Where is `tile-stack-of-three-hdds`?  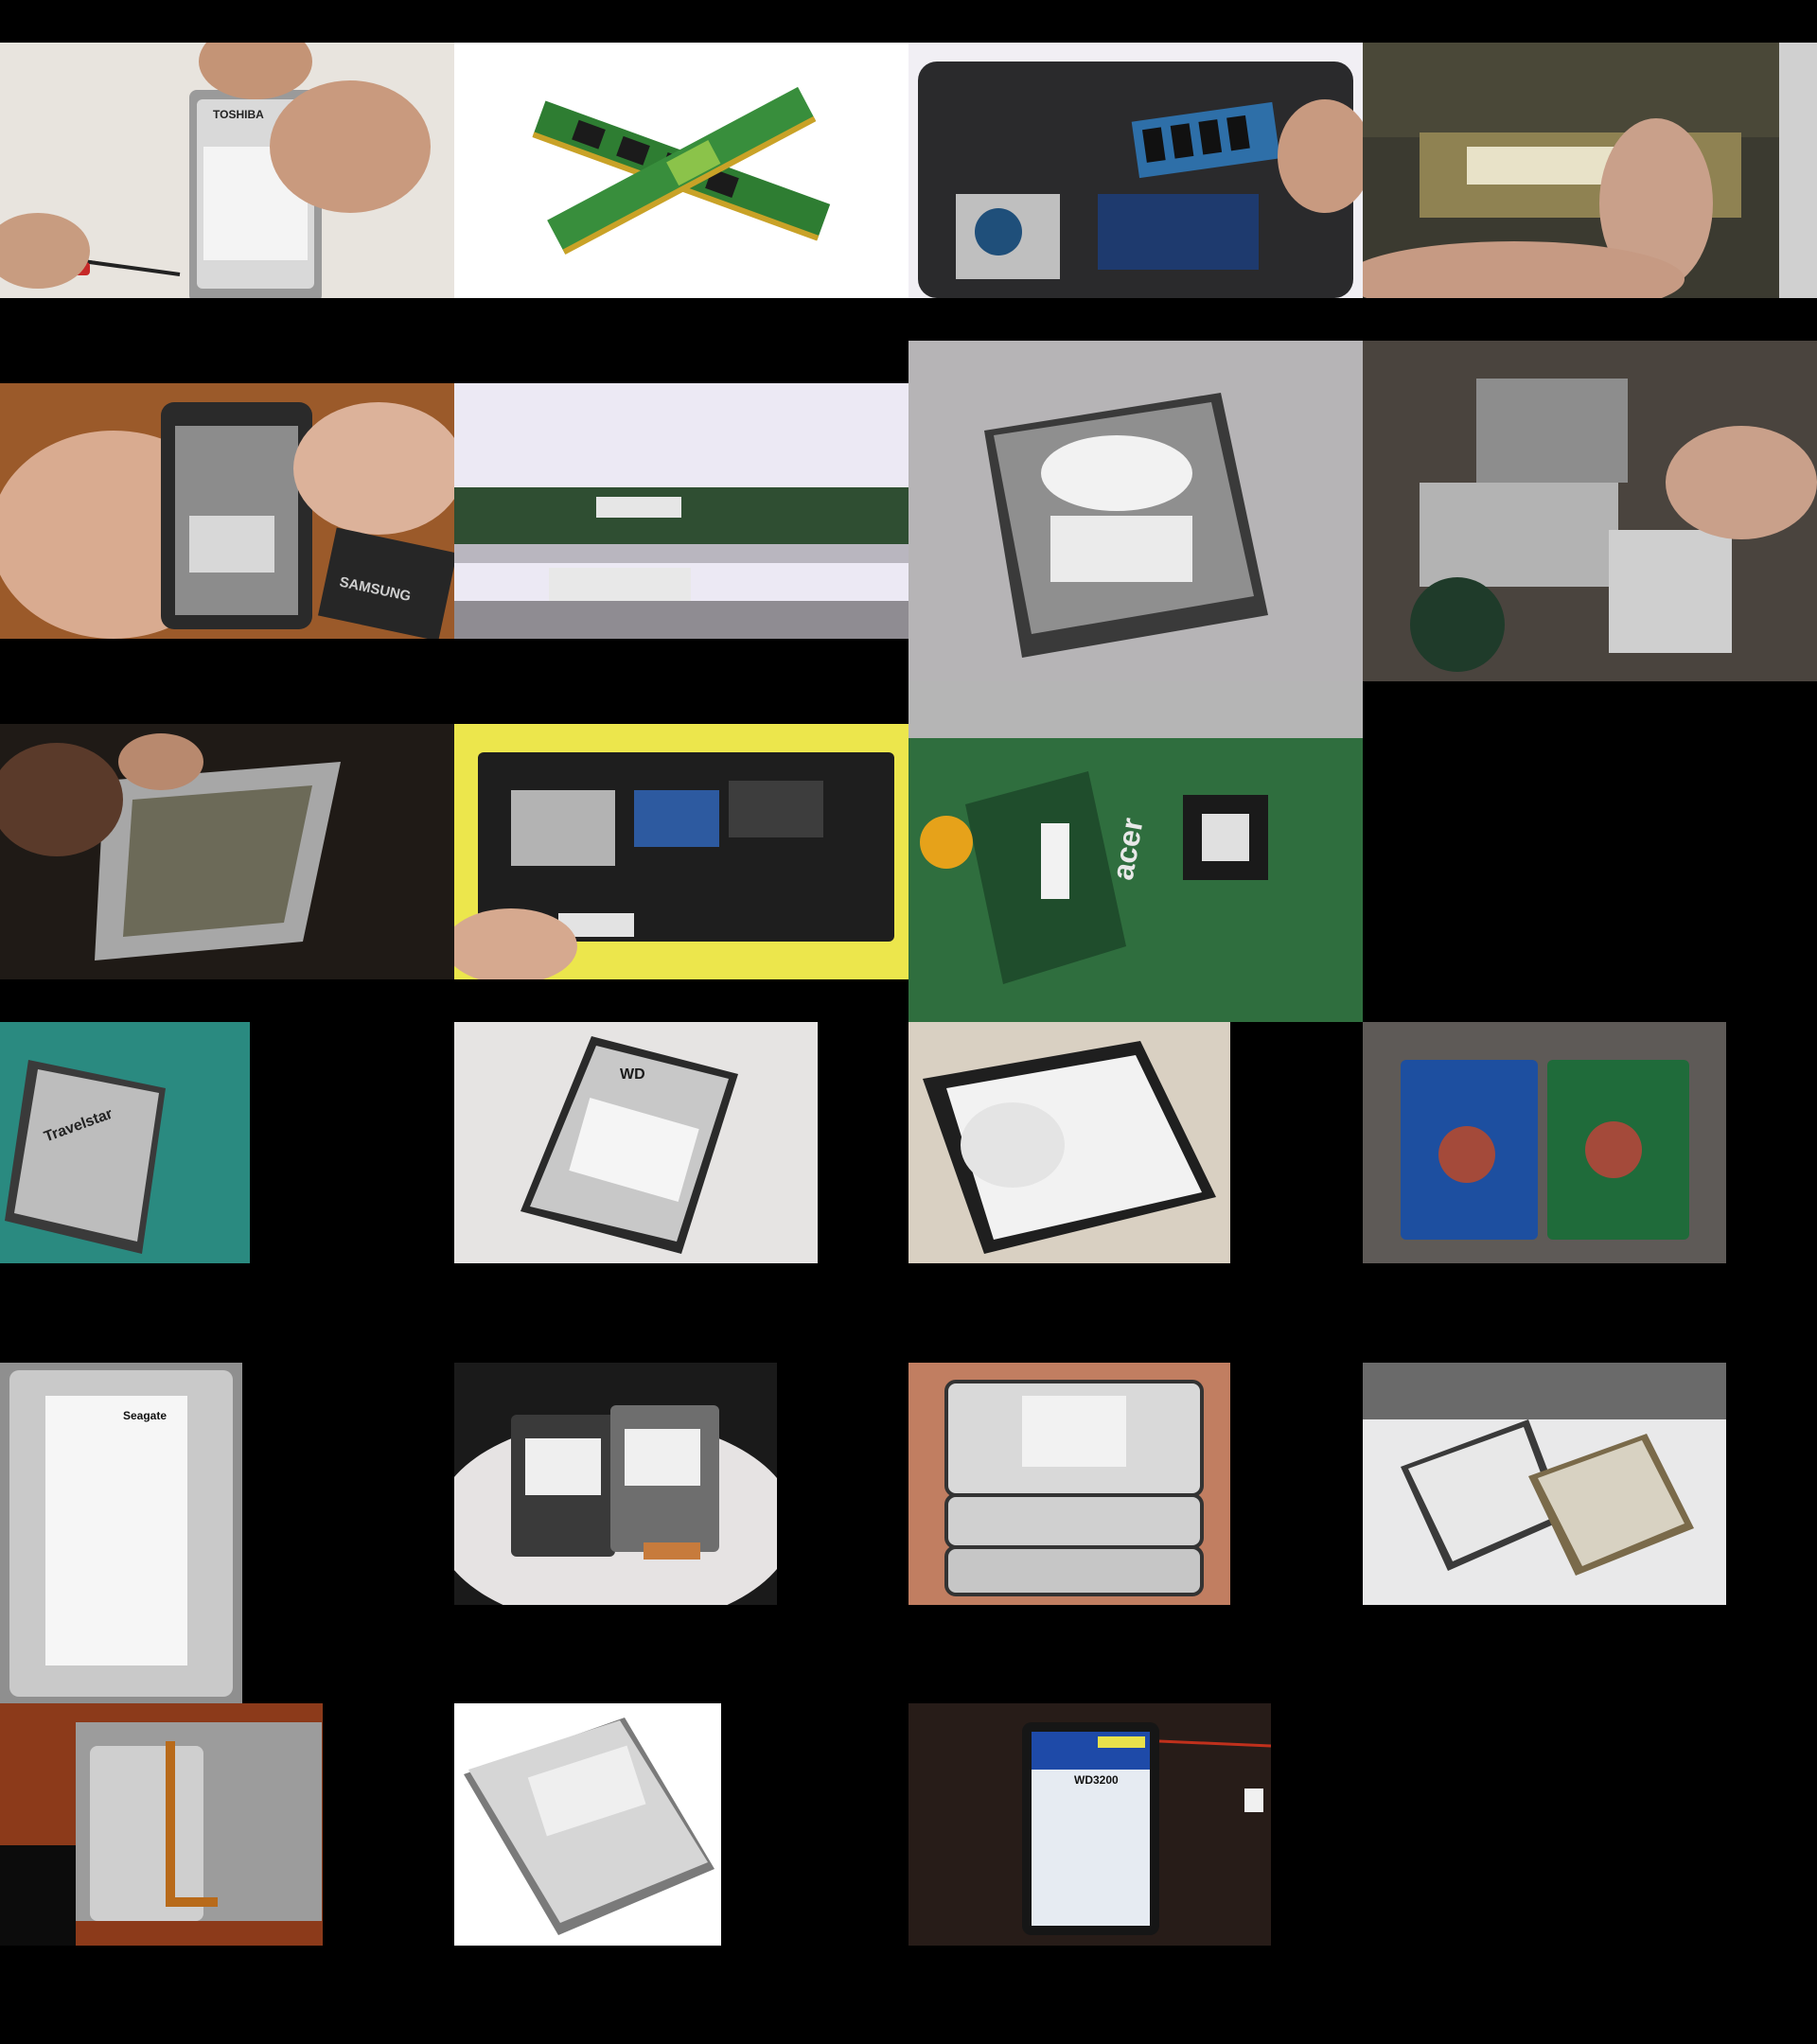
tile-stack-of-three-hdds is located at coordinates (1069, 1484).